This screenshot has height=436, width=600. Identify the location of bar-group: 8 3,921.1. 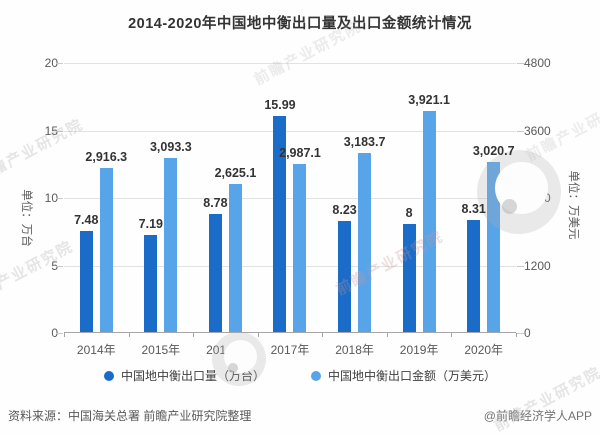
(419, 197).